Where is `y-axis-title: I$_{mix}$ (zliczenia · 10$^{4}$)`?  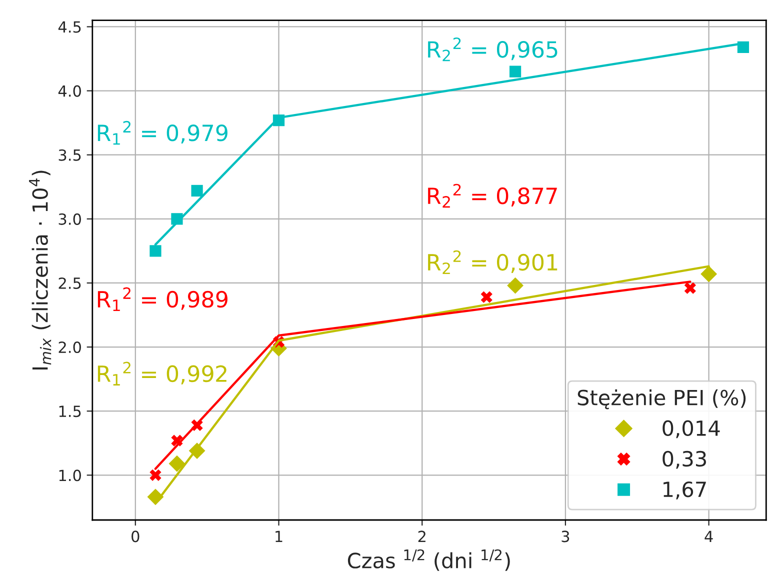 y-axis-title: I$_{mix}$ (zliczenia · 10$^{4}$) is located at coordinates (40, 270).